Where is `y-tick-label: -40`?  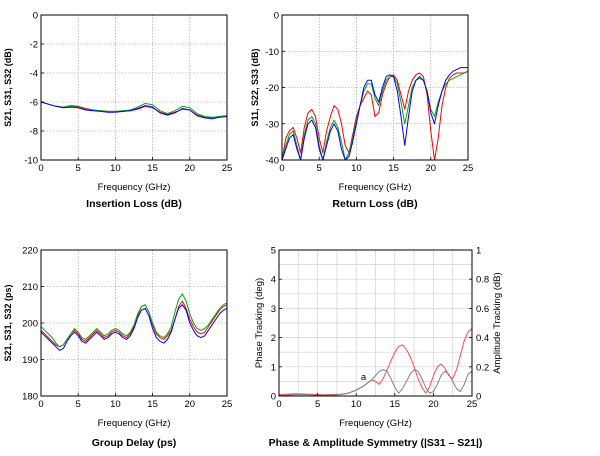 y-tick-label: -40 is located at coordinates (272, 161).